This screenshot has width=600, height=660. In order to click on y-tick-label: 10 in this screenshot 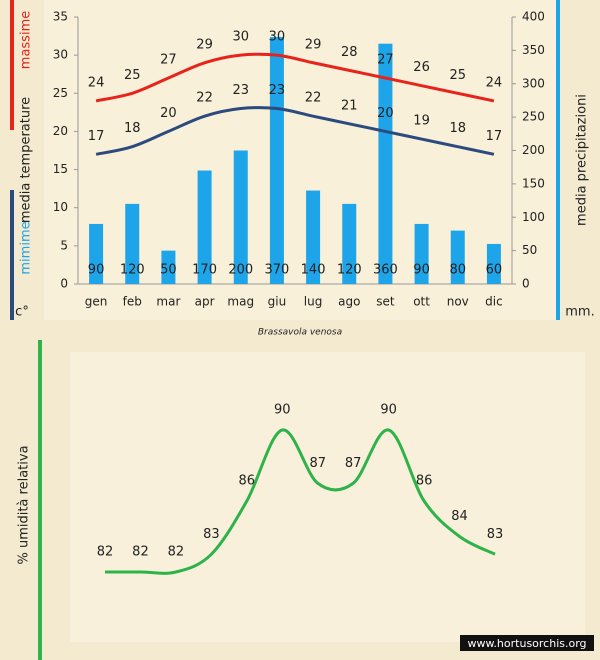, I will do `click(60, 207)`.